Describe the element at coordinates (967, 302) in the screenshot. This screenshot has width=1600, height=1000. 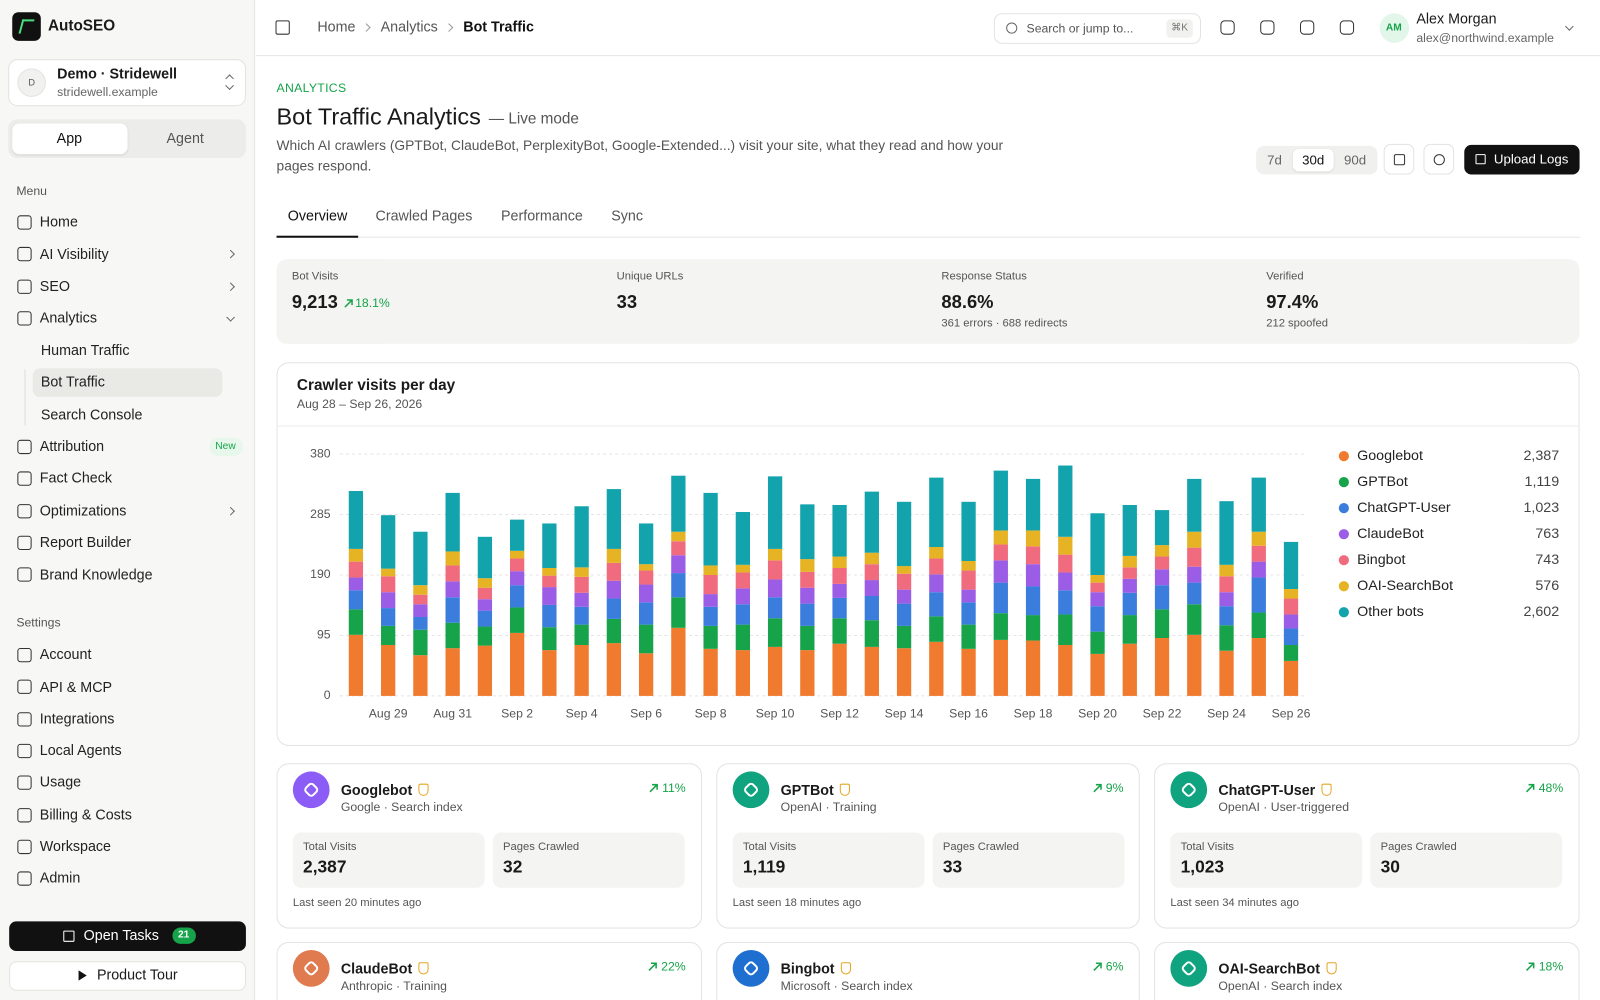
I see `stat-value: 88.6%` at that location.